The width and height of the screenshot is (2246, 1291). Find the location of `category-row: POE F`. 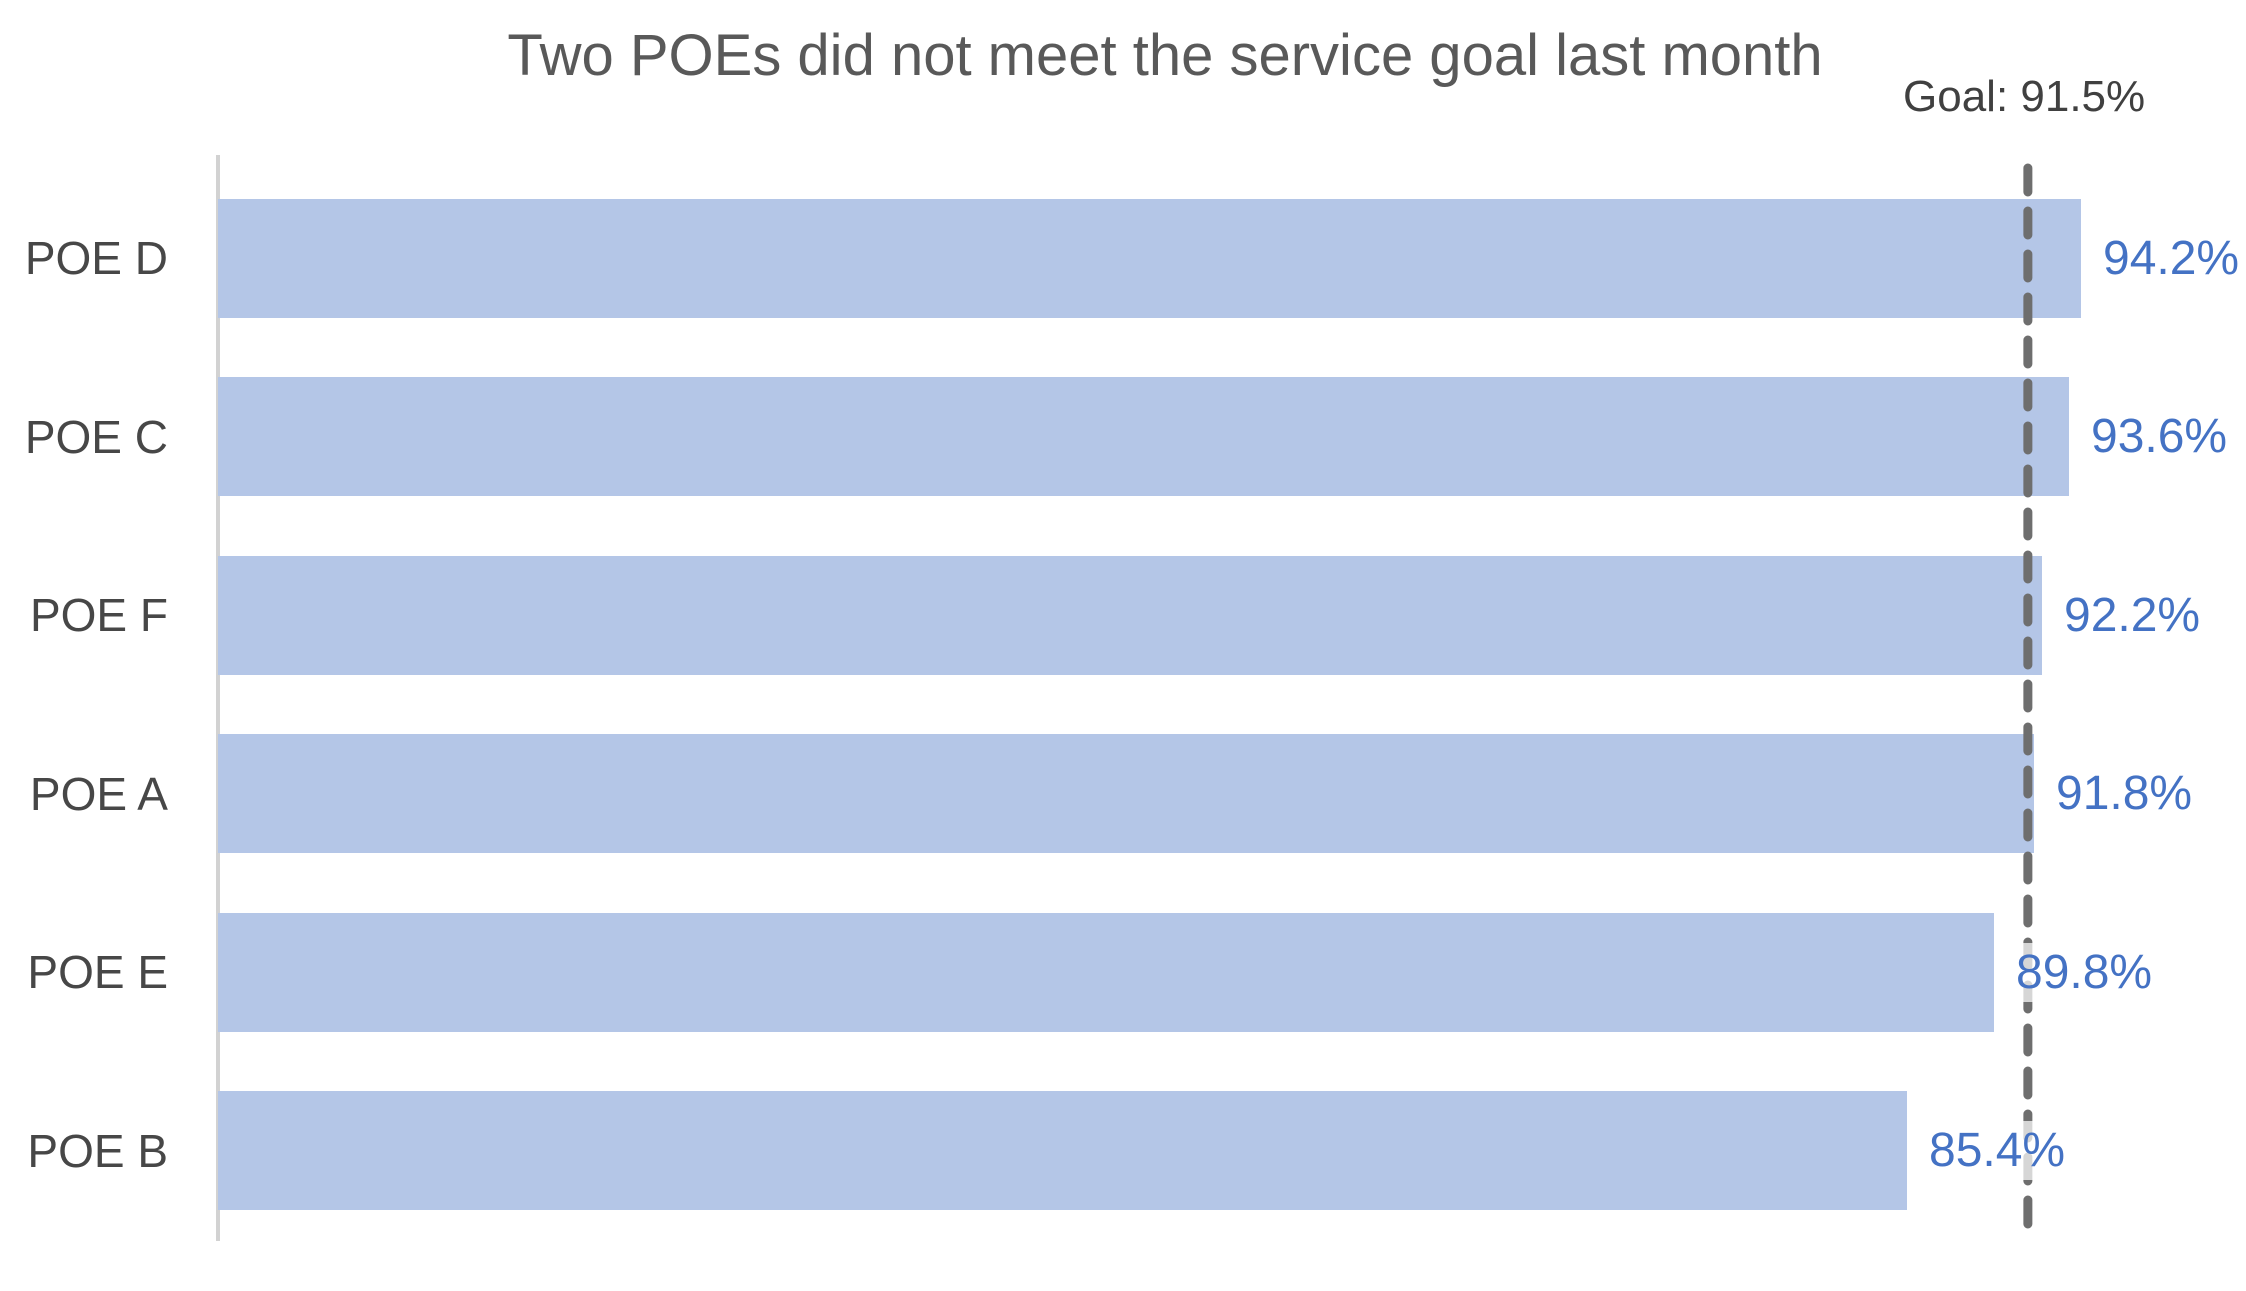

category-row: POE F is located at coordinates (84, 615).